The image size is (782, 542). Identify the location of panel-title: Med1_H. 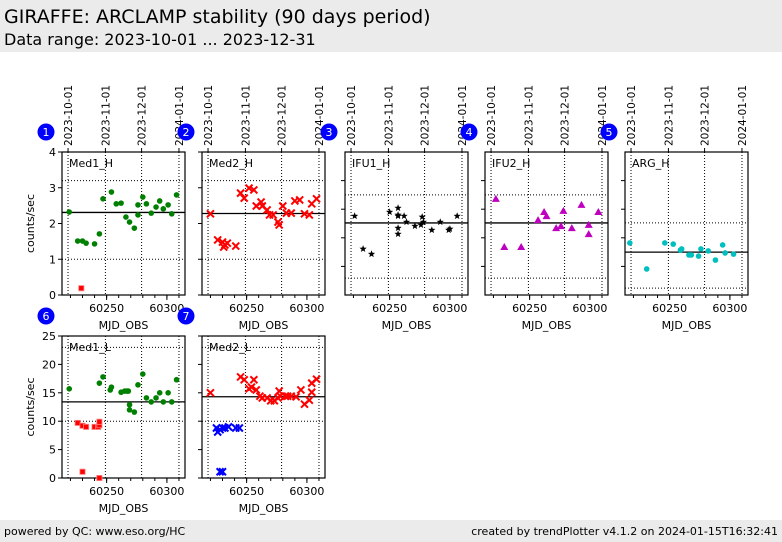
(91, 163).